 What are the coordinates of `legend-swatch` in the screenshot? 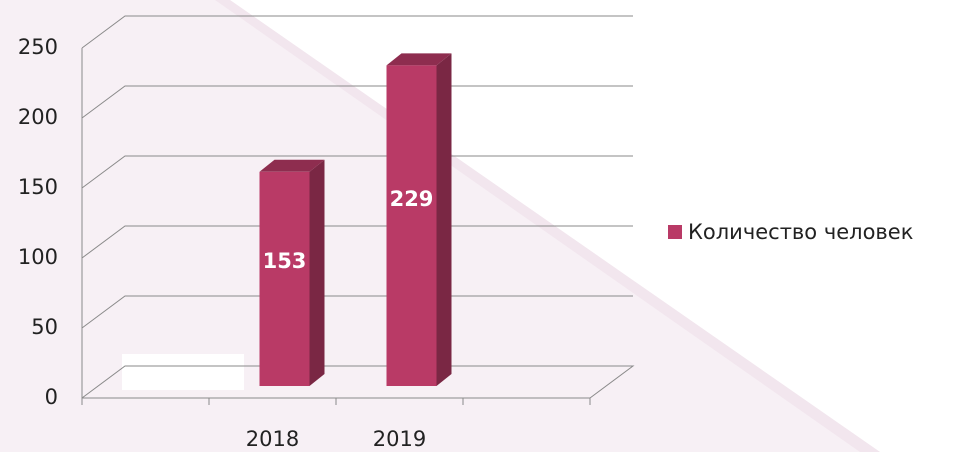 It's located at (675, 232).